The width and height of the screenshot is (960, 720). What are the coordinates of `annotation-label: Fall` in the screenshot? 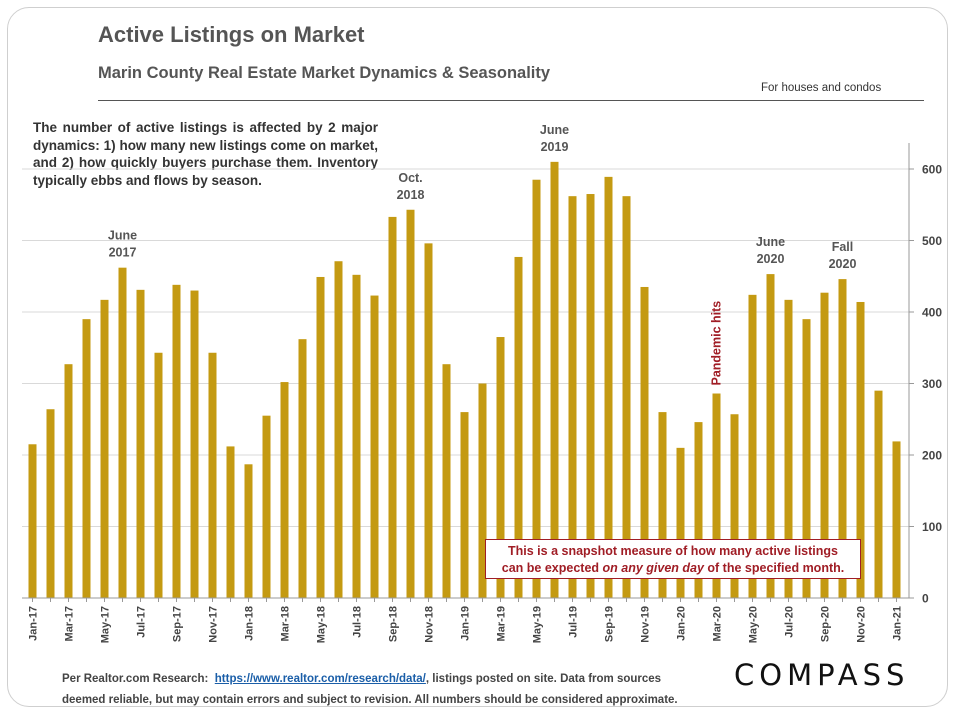 It's located at (843, 247).